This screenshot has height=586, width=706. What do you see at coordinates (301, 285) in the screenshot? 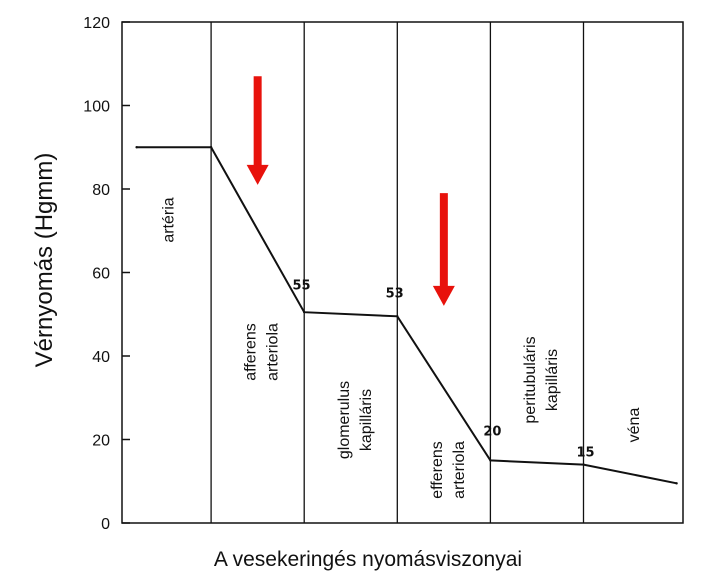
I see `value-annotation: 55` at bounding box center [301, 285].